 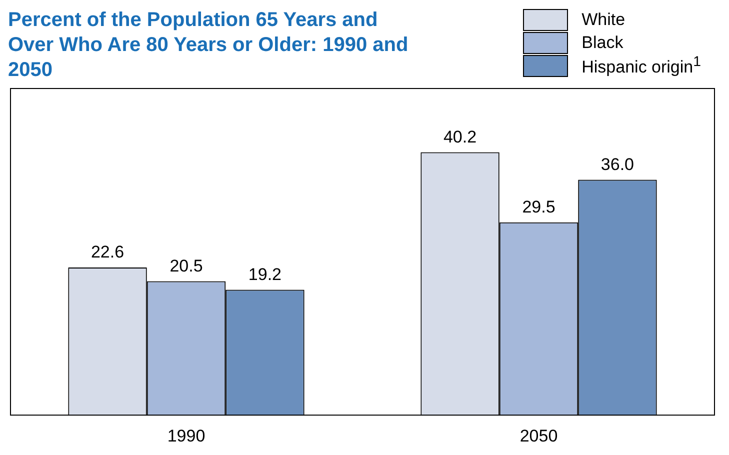 I want to click on data-label: 20.5, so click(x=186, y=266).